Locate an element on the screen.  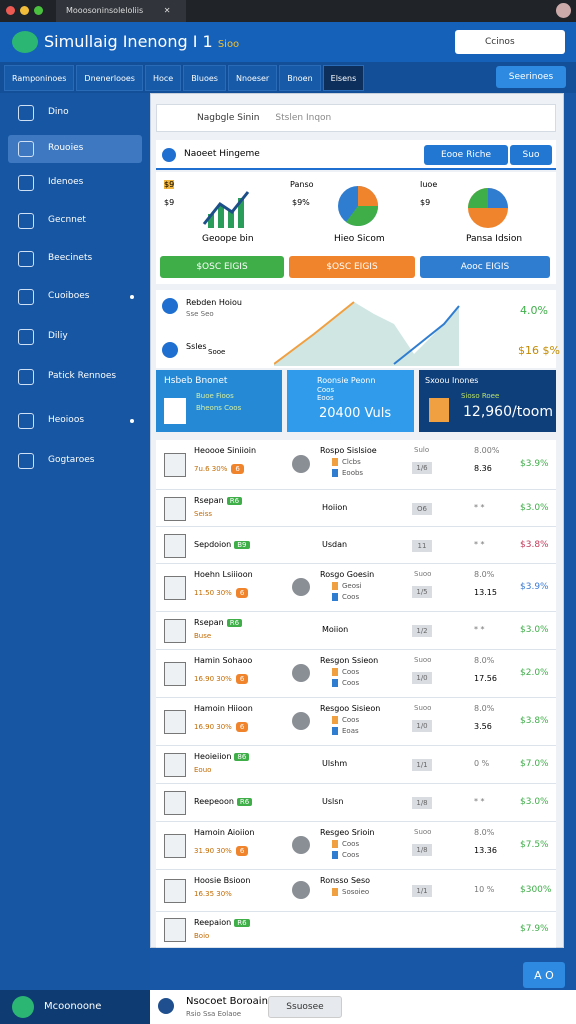
title-badge: Sioo is located at coordinates (228, 44).